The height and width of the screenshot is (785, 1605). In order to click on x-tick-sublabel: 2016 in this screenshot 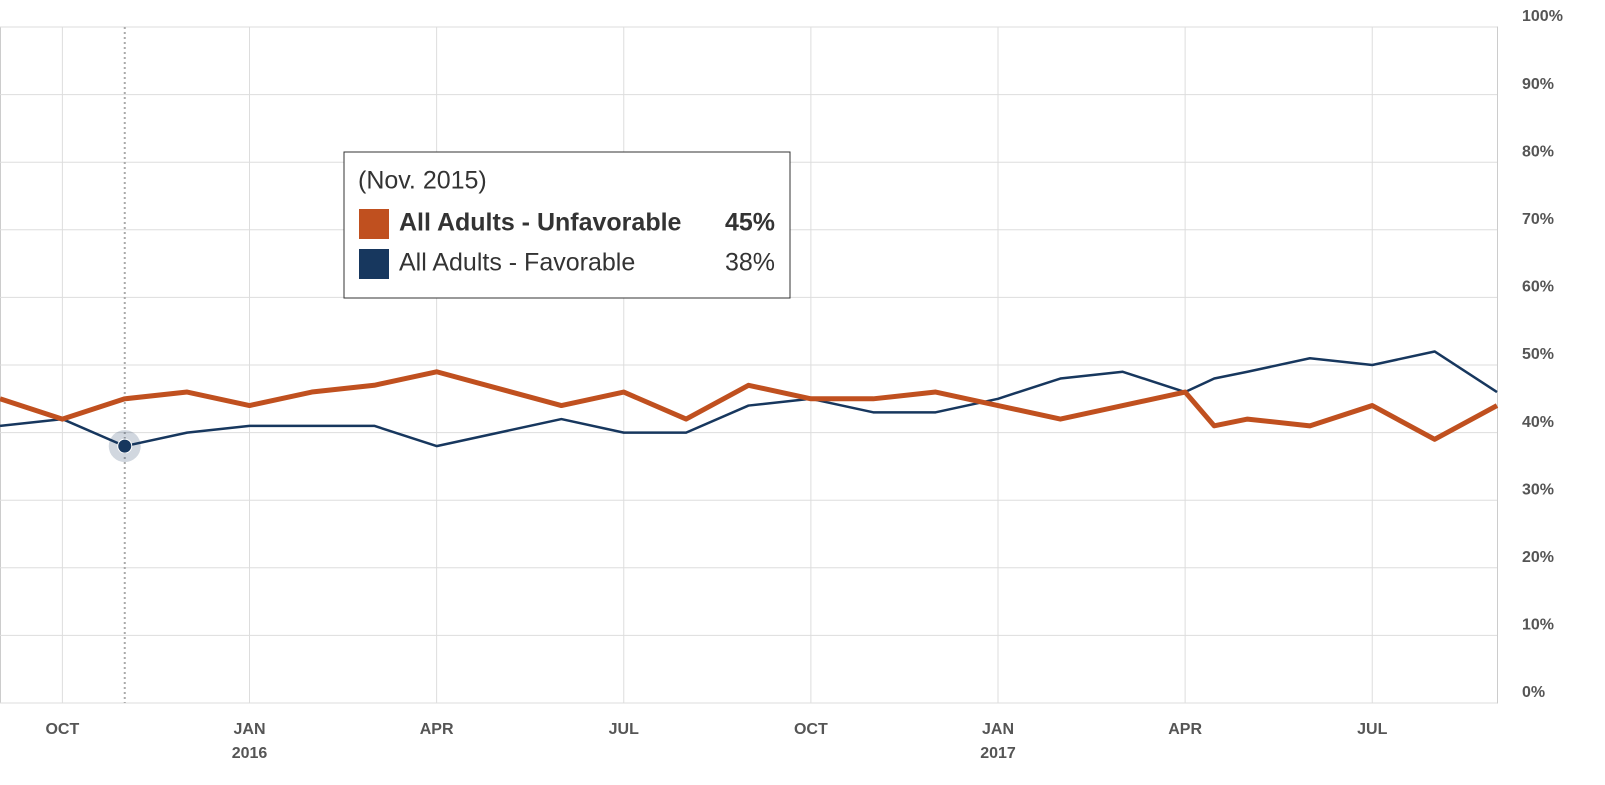, I will do `click(250, 753)`.